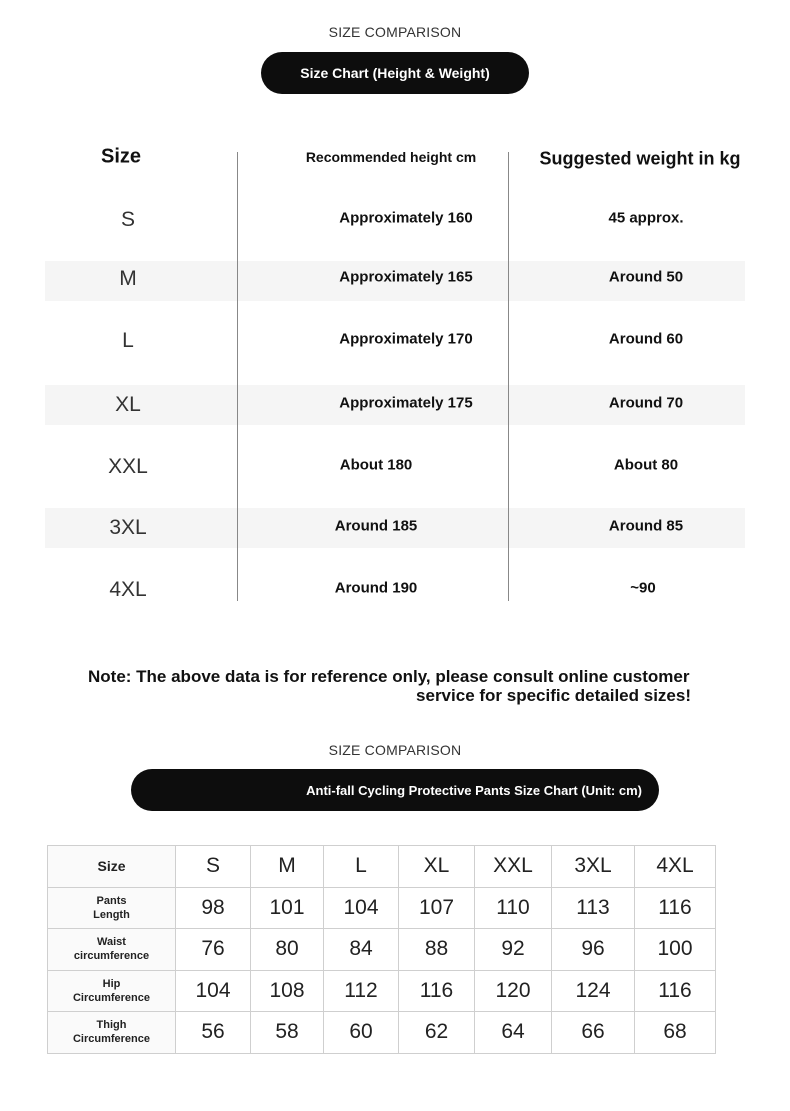  What do you see at coordinates (593, 990) in the screenshot?
I see `measurement-value: 124` at bounding box center [593, 990].